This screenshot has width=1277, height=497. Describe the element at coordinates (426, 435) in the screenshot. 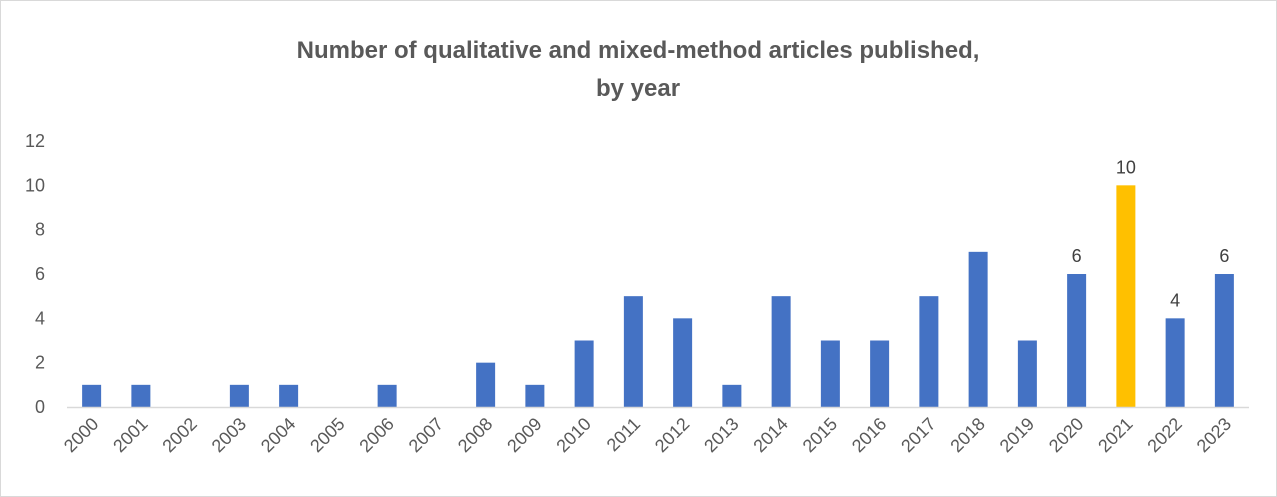

I see `x-tick-label-2007: 2007` at that location.